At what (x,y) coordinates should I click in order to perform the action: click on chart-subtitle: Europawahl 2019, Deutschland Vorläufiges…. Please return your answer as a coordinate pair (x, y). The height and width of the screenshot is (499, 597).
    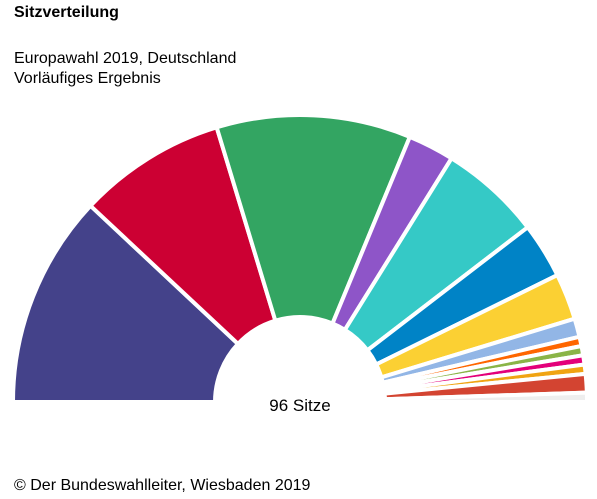
    Looking at the image, I should click on (125, 69).